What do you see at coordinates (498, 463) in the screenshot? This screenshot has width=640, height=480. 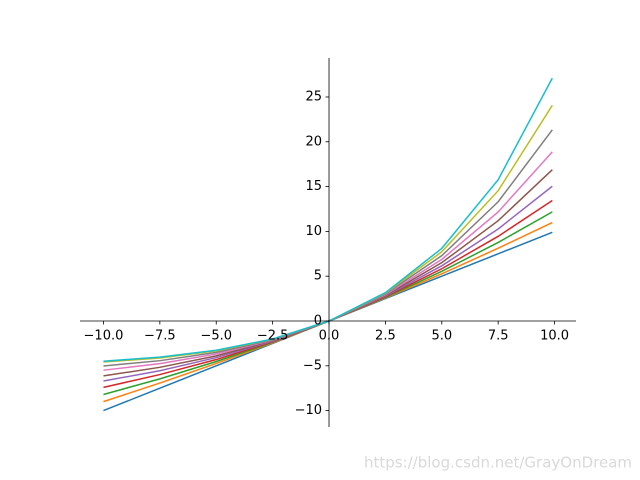 I see `watermark: https://blog.csdn.net/GrayOnDream` at bounding box center [498, 463].